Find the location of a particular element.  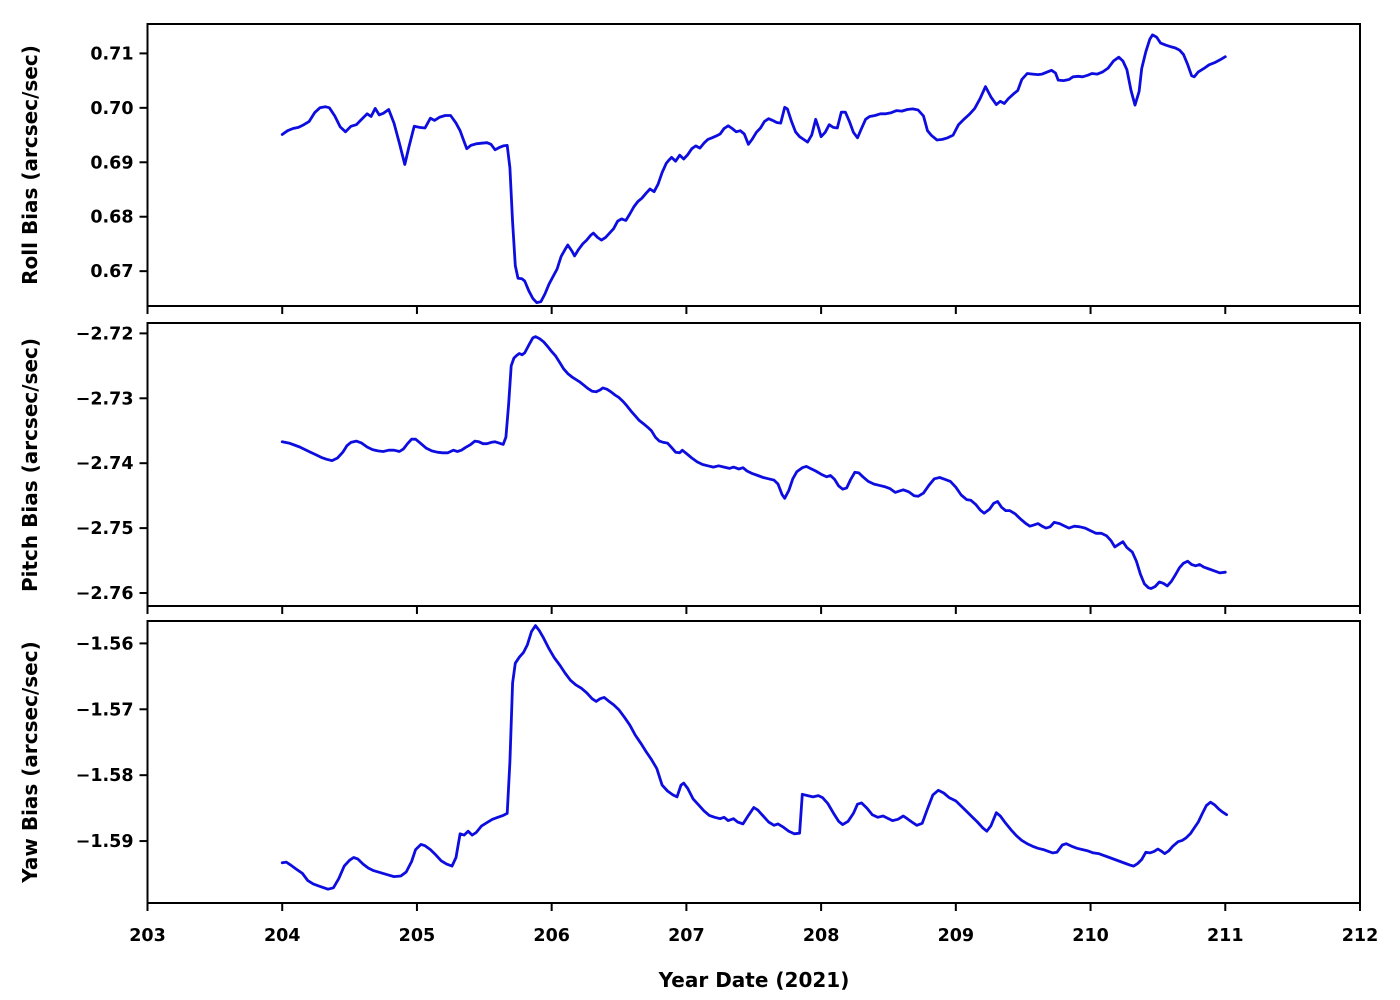

y-tick-label: 0.70 is located at coordinates (111, 109).